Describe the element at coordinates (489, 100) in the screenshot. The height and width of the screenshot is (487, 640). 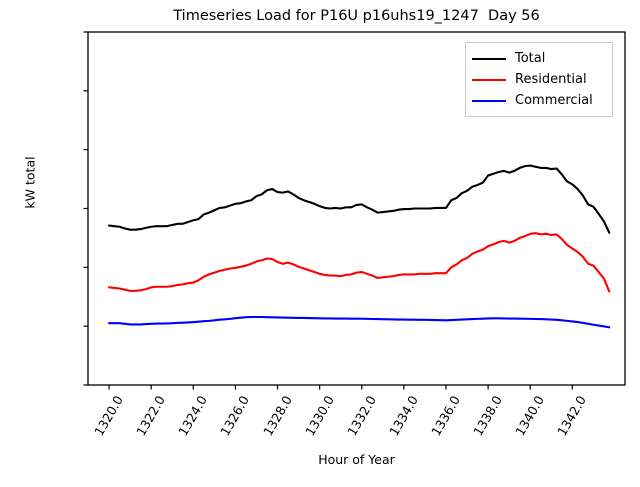
I see `legend-swatch-commercial` at that location.